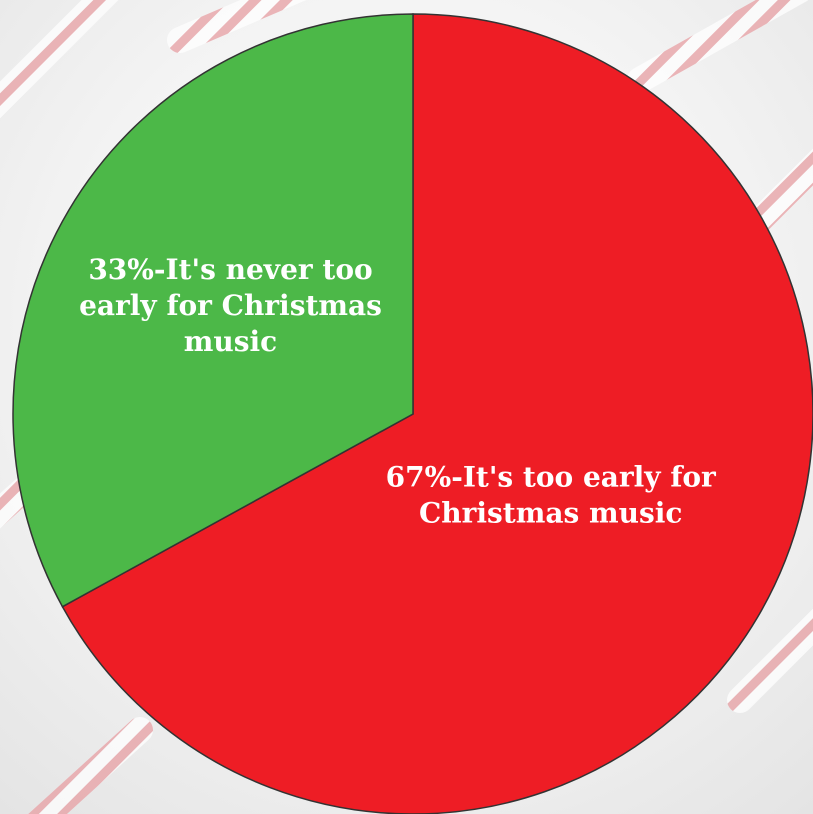 The height and width of the screenshot is (814, 813). Describe the element at coordinates (550, 512) in the screenshot. I see `slice-label-line: Christmas music` at that location.